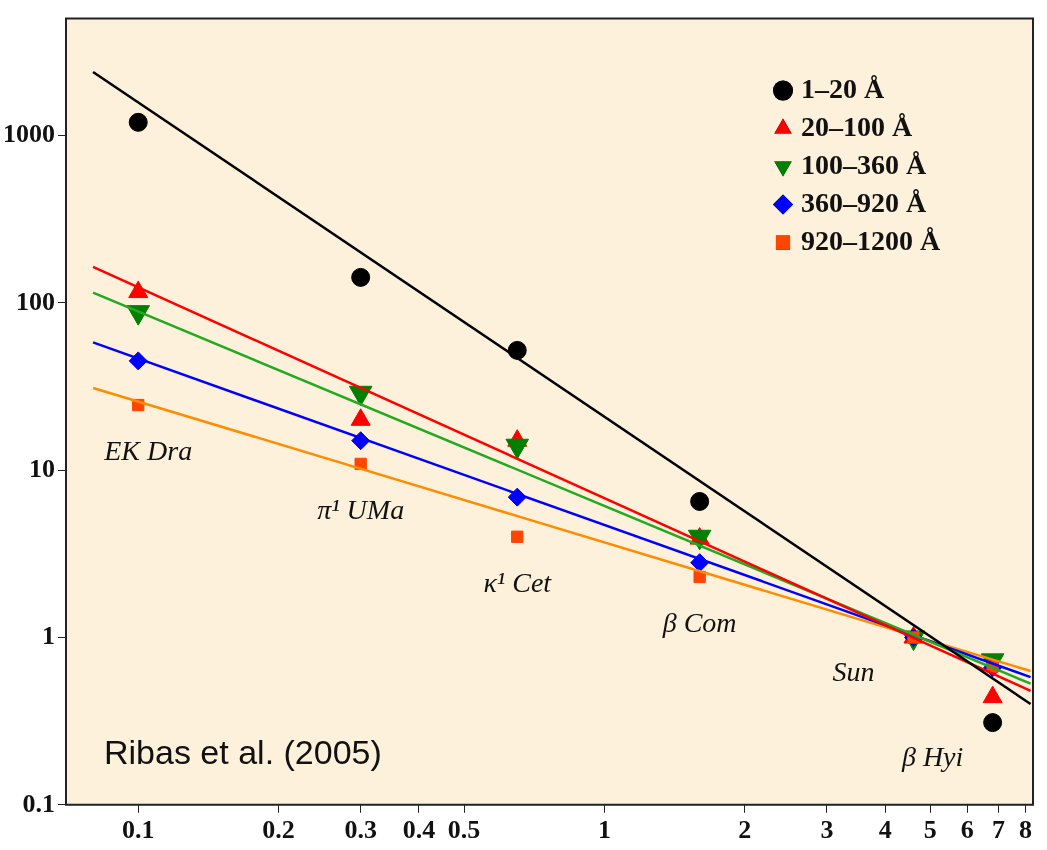  Describe the element at coordinates (999, 830) in the screenshot. I see `x-tick-label: 7` at that location.